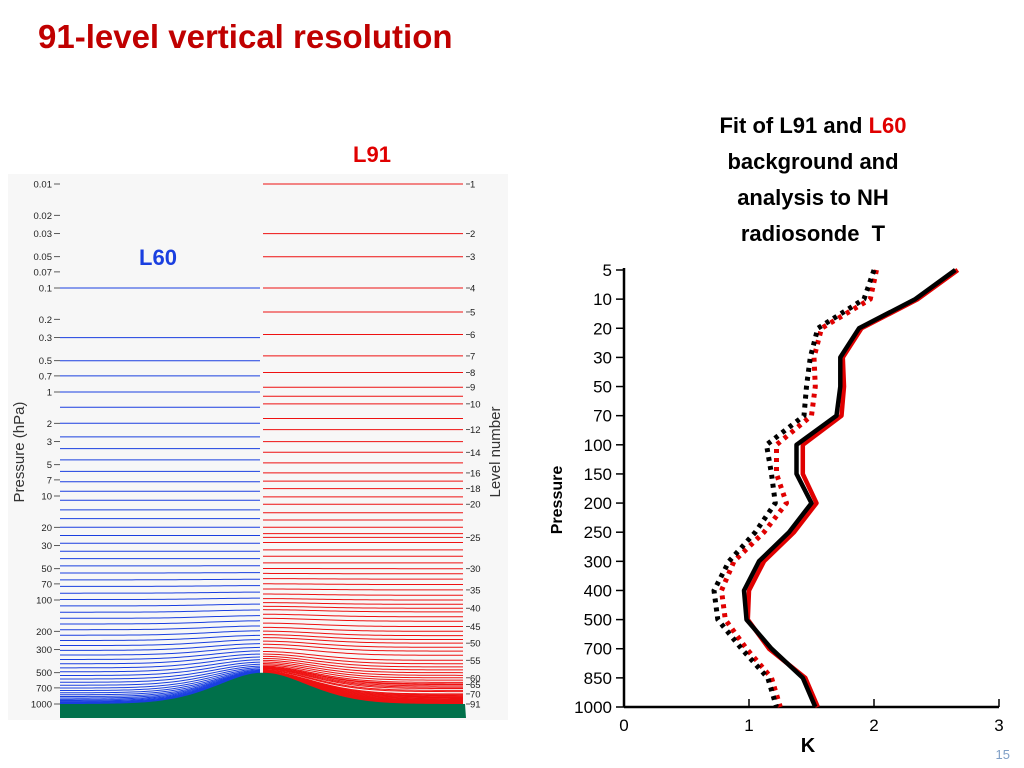 The image size is (1024, 768). Describe the element at coordinates (45, 338) in the screenshot. I see `pressure-tick-label: 0.3` at that location.